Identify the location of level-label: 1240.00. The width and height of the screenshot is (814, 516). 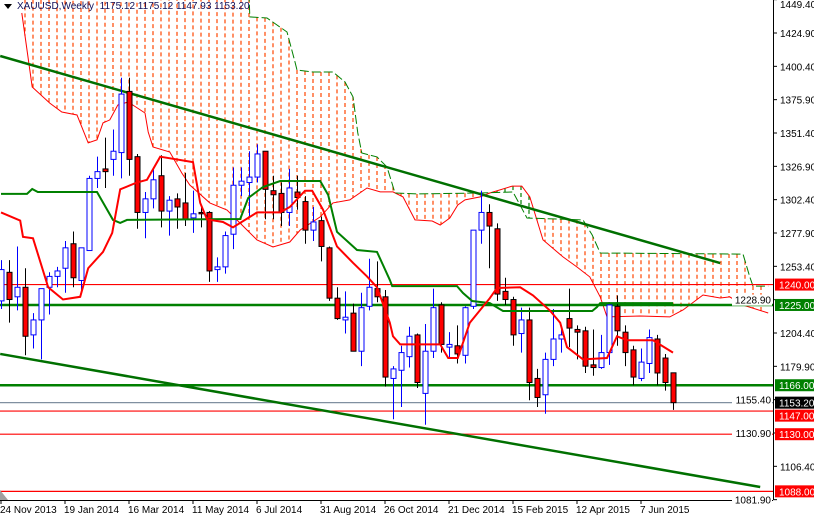
(796, 286).